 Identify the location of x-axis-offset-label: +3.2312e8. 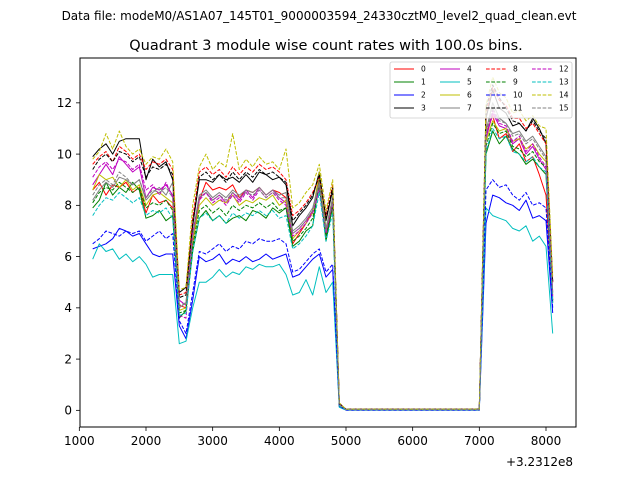
(539, 462).